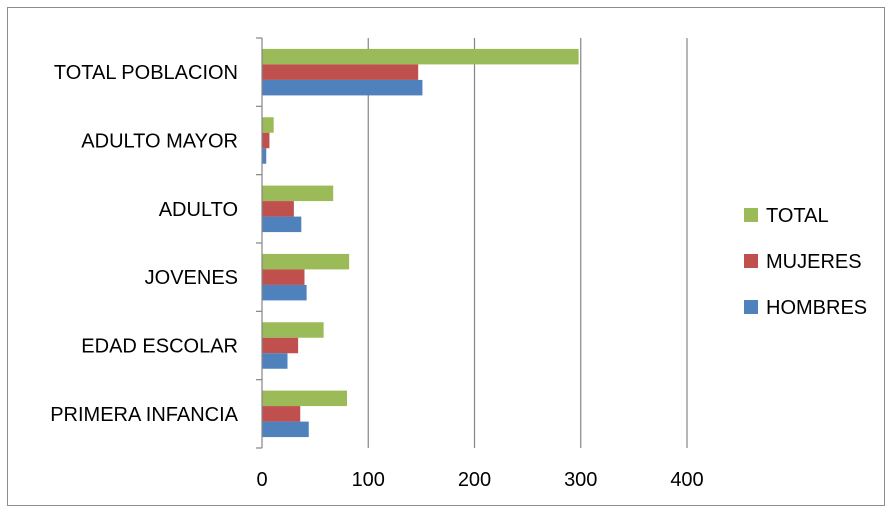 Image resolution: width=894 pixels, height=512 pixels. Describe the element at coordinates (285, 429) in the screenshot. I see `bar-hombres-primera-infancia` at that location.